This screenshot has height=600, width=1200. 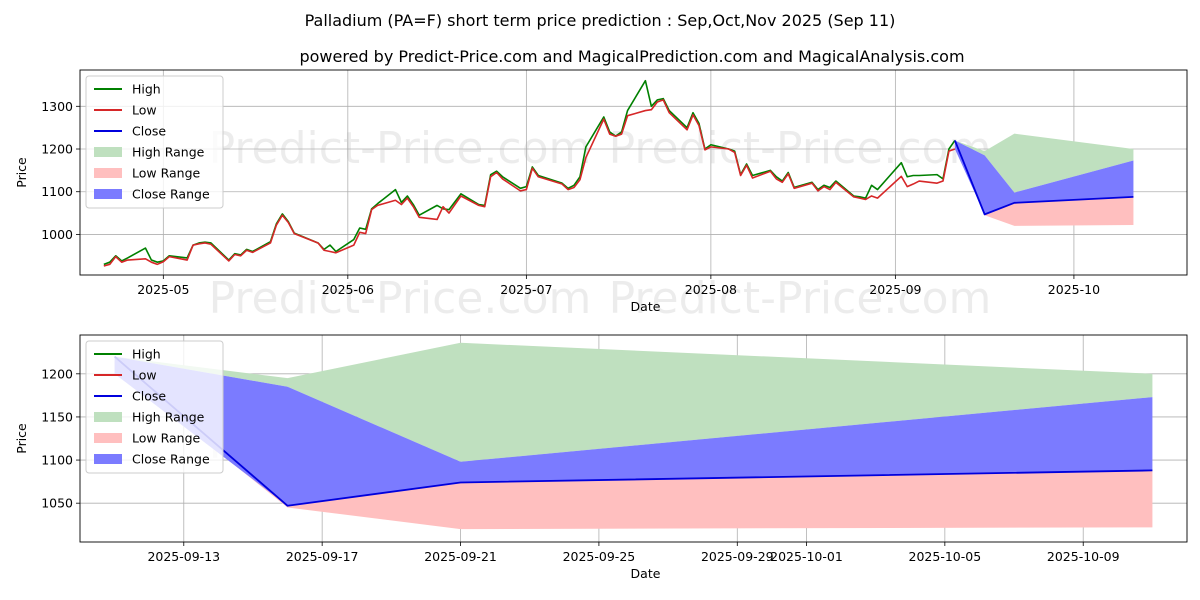 I want to click on x-tick-label: 2025-09-21, so click(x=460, y=556).